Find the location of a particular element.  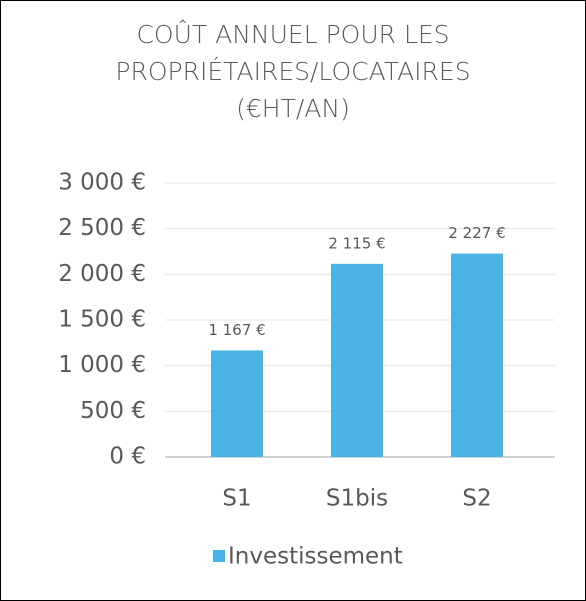

y-tick-label: 500 € is located at coordinates (113, 411).